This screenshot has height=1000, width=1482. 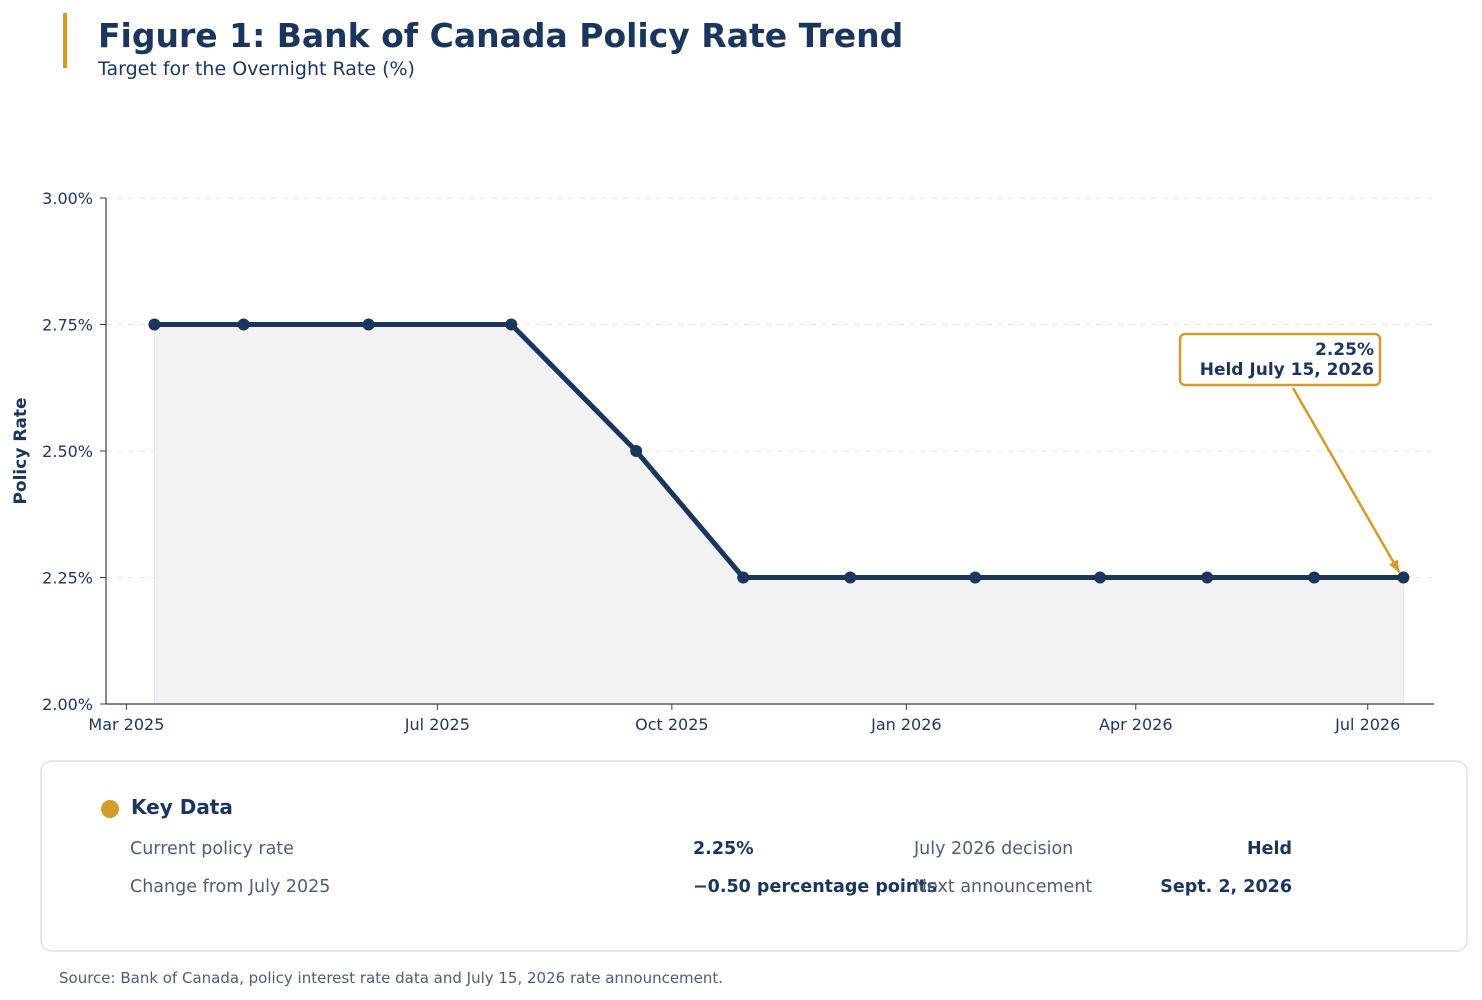 I want to click on y-tick-label: 2.00%, so click(x=67, y=704).